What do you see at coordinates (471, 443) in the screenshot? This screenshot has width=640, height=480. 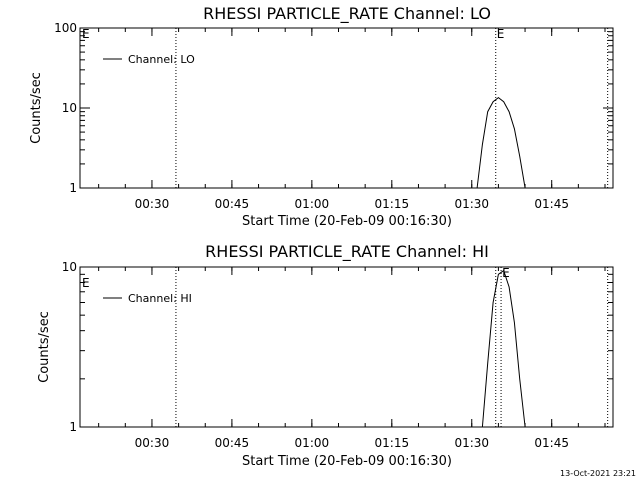 I see `chart-hi-x-tick-label: 01:30` at bounding box center [471, 443].